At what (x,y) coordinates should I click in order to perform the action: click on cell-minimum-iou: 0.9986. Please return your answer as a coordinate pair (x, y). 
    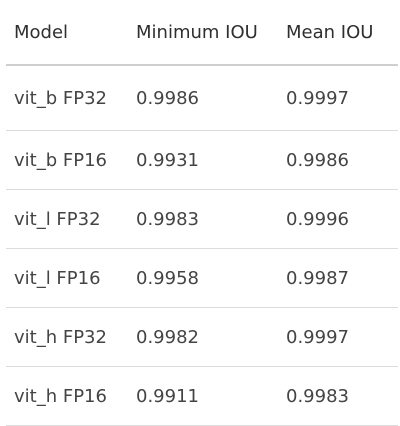
    Looking at the image, I should click on (203, 98).